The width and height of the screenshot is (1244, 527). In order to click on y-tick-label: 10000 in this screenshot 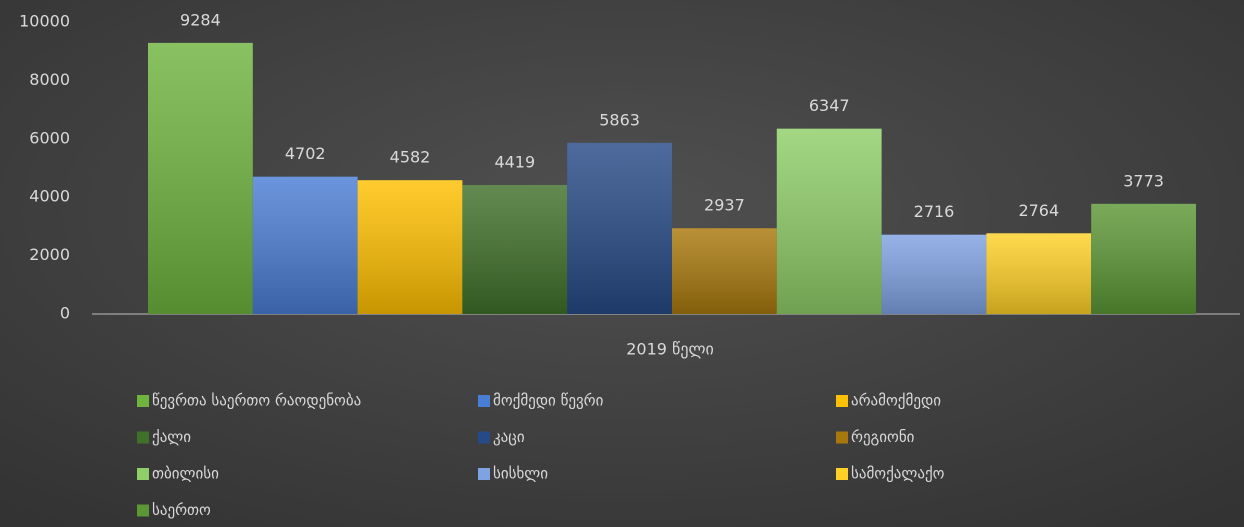, I will do `click(44, 21)`.